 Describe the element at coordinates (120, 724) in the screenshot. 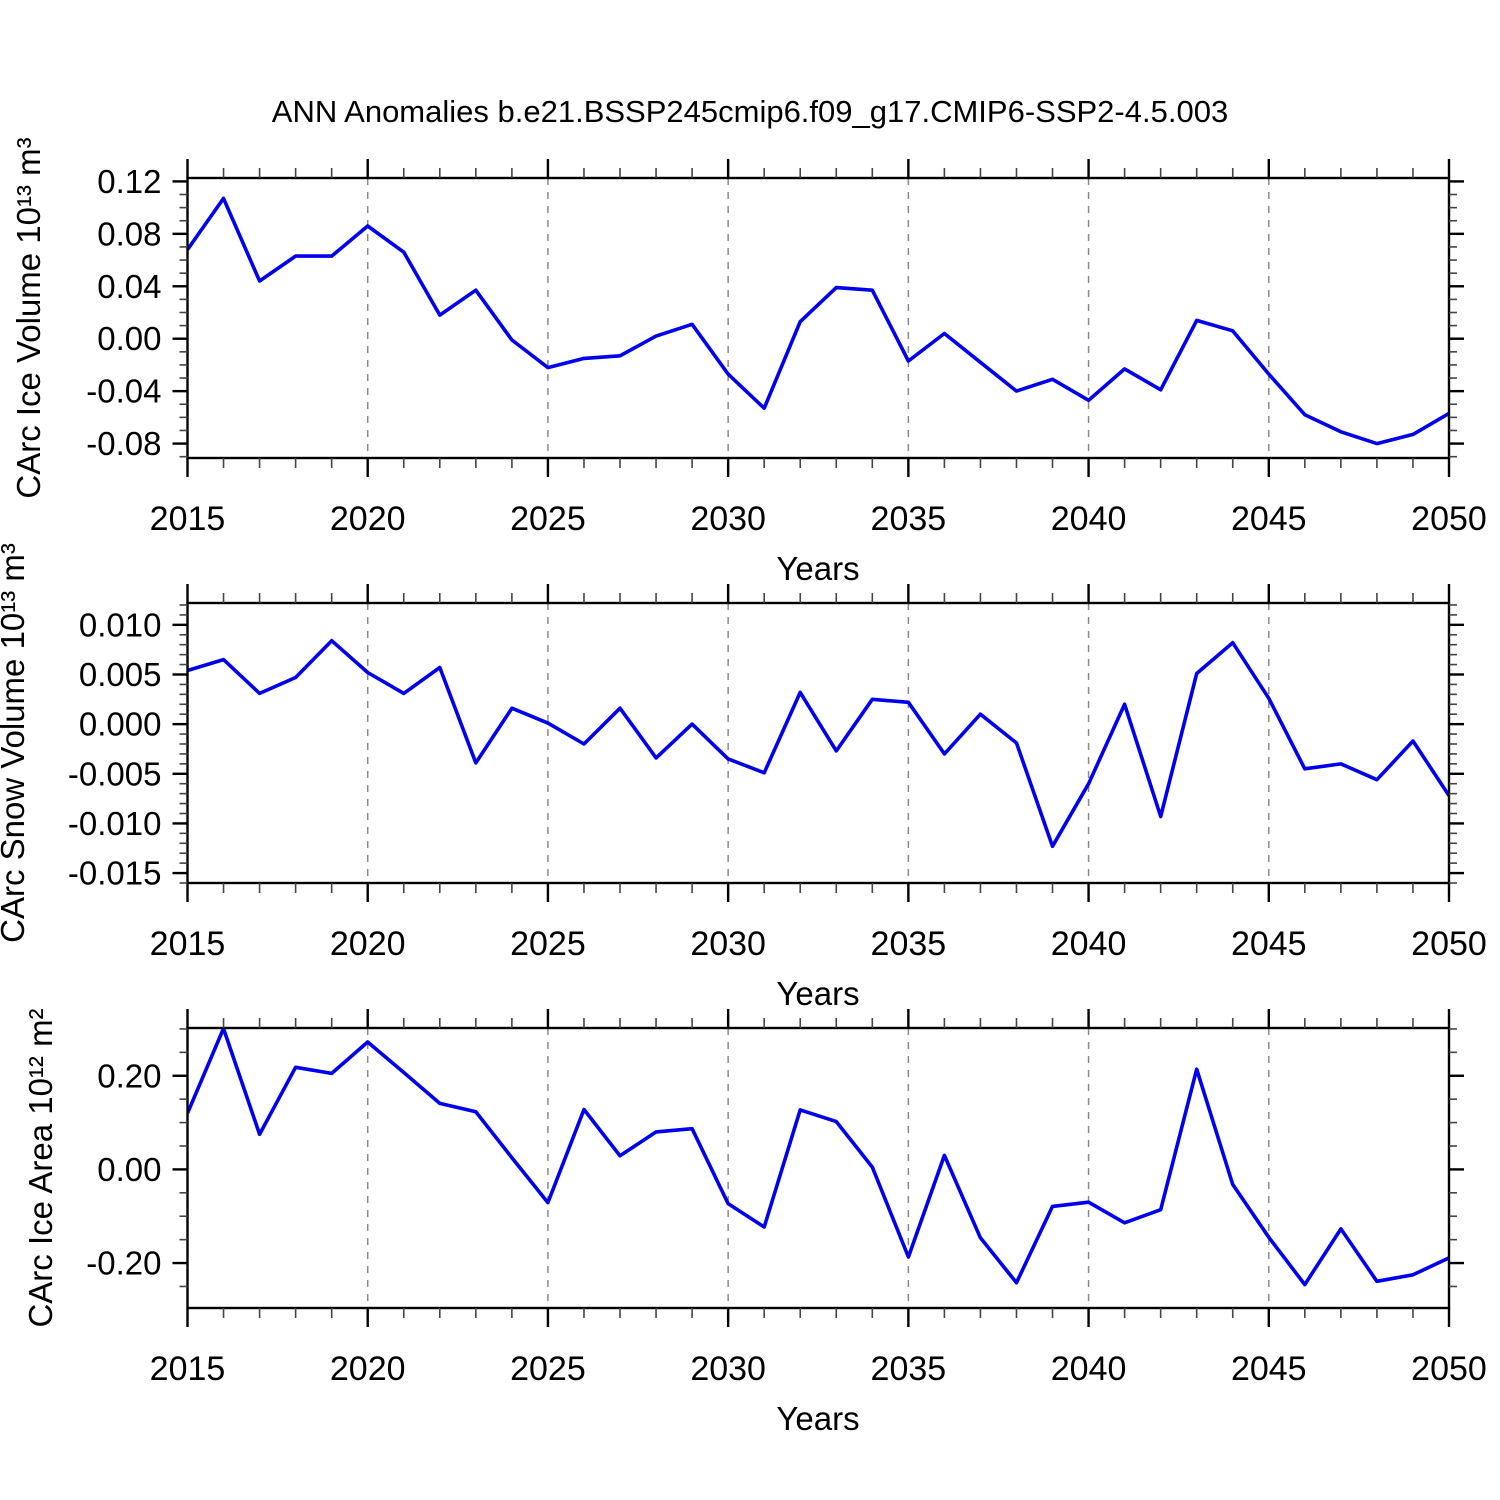

I see `y-tick-label: 0.000` at that location.